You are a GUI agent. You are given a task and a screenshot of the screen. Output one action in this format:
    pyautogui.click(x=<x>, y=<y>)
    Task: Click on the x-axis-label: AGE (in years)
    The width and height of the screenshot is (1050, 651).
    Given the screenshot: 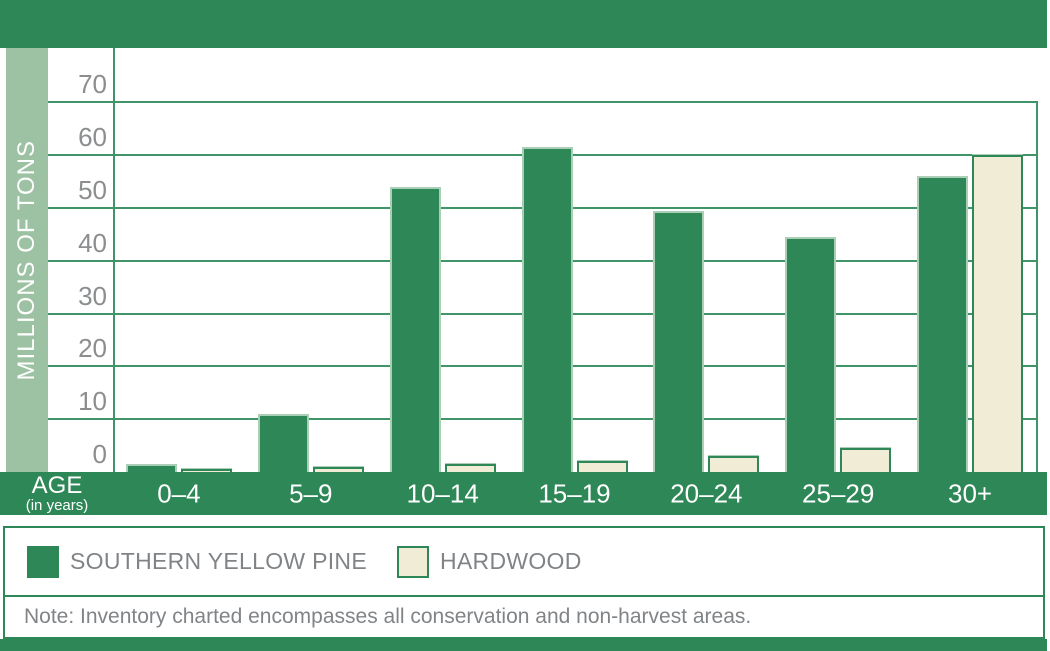 What is the action you would take?
    pyautogui.click(x=57, y=494)
    